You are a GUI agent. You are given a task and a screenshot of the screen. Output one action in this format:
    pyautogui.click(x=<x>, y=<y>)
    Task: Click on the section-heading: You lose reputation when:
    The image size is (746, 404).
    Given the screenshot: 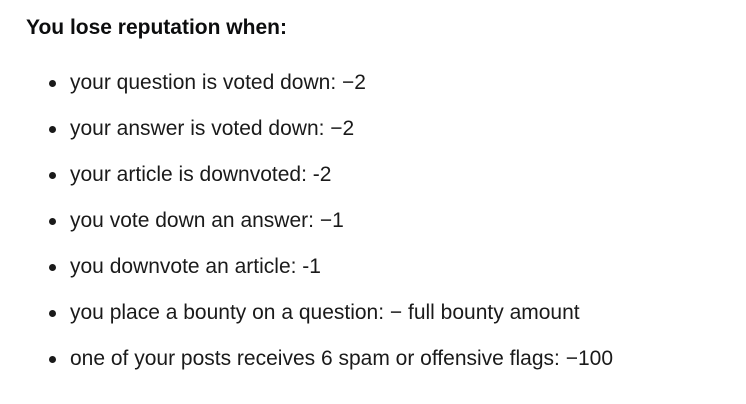 What is the action you would take?
    pyautogui.click(x=156, y=27)
    